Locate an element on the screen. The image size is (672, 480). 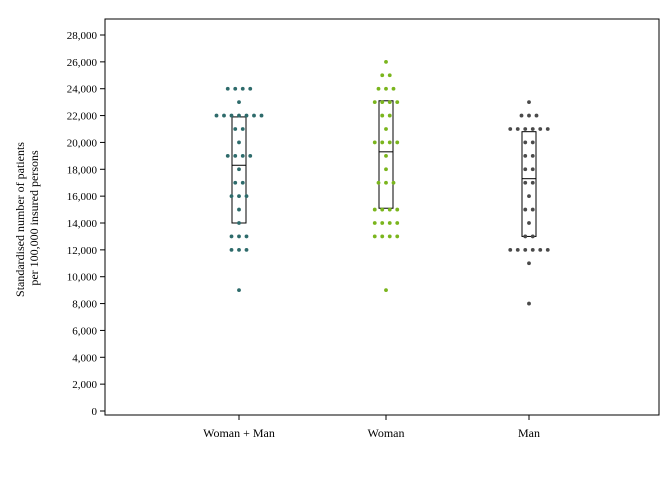
x-category-label: Woman + Man is located at coordinates (239, 433).